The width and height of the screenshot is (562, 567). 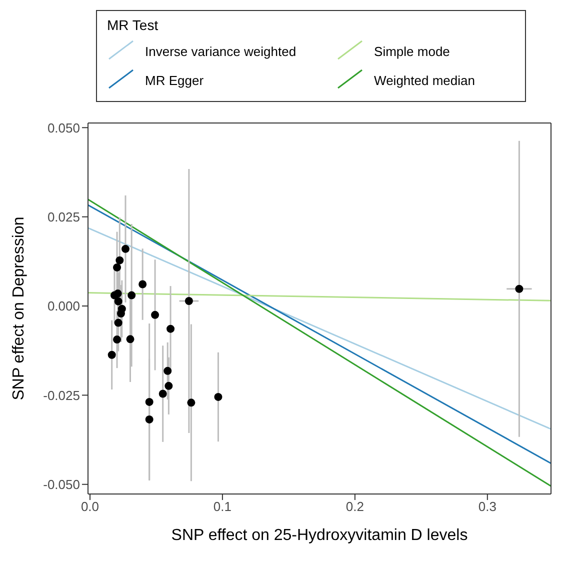 What do you see at coordinates (221, 52) in the screenshot?
I see `legend-label: Inverse variance weighted` at bounding box center [221, 52].